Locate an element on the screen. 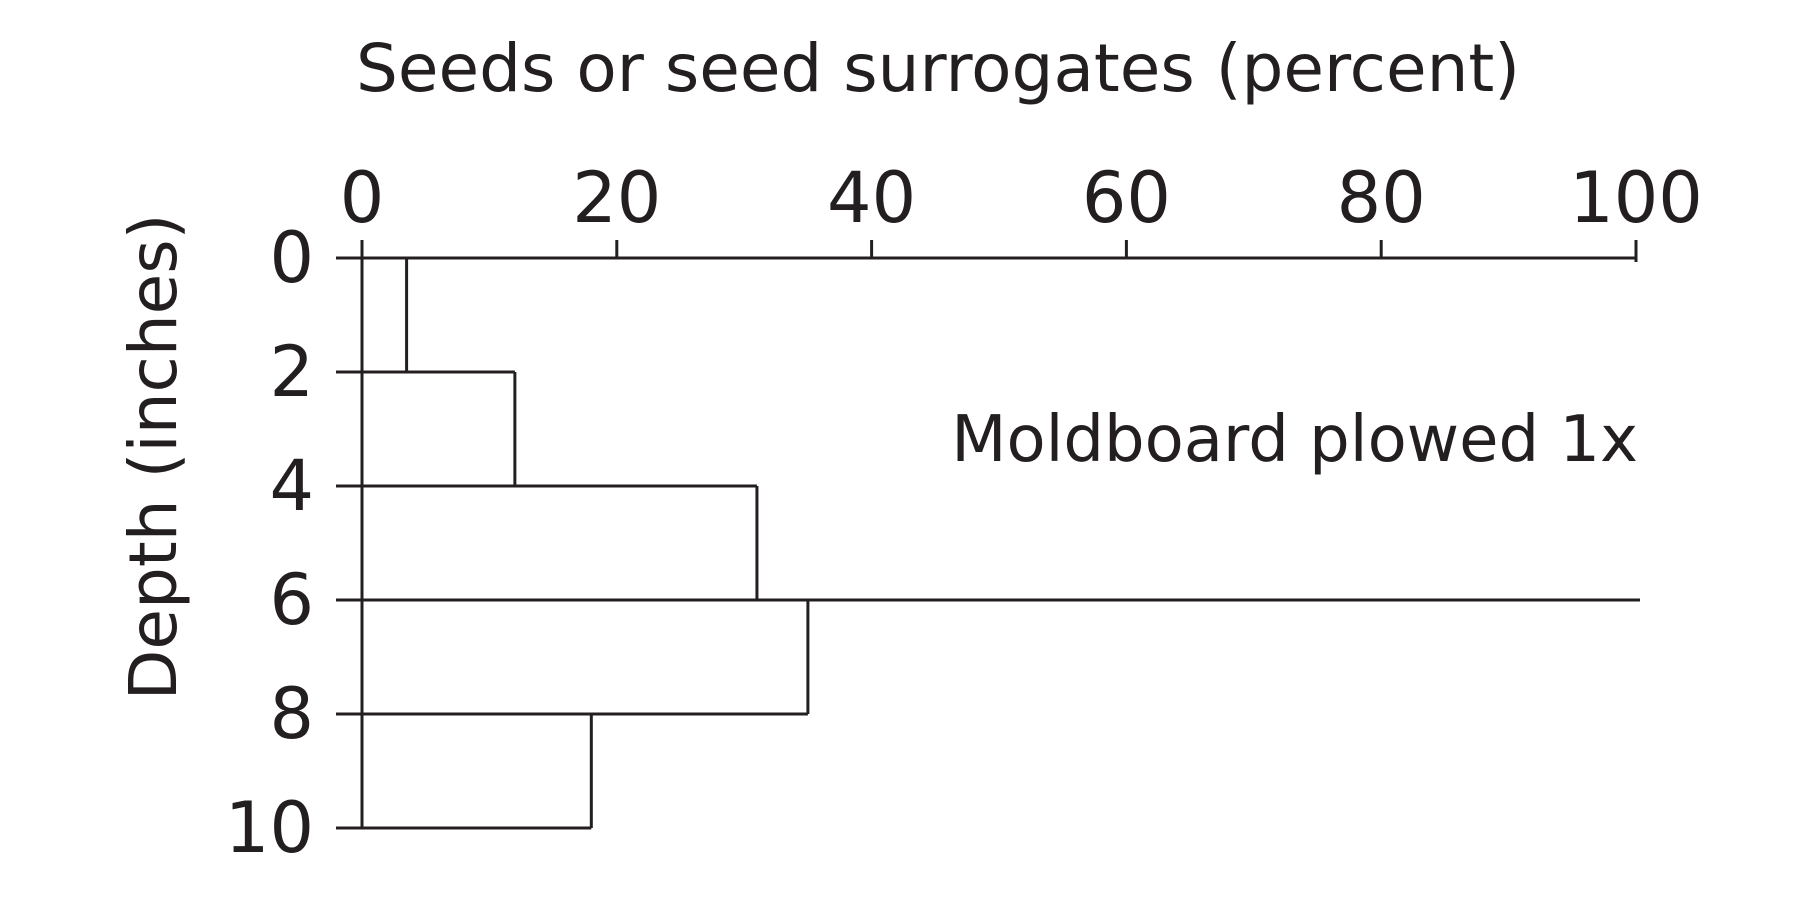 The height and width of the screenshot is (900, 1800). x-tick-label: 100 is located at coordinates (1636, 198).